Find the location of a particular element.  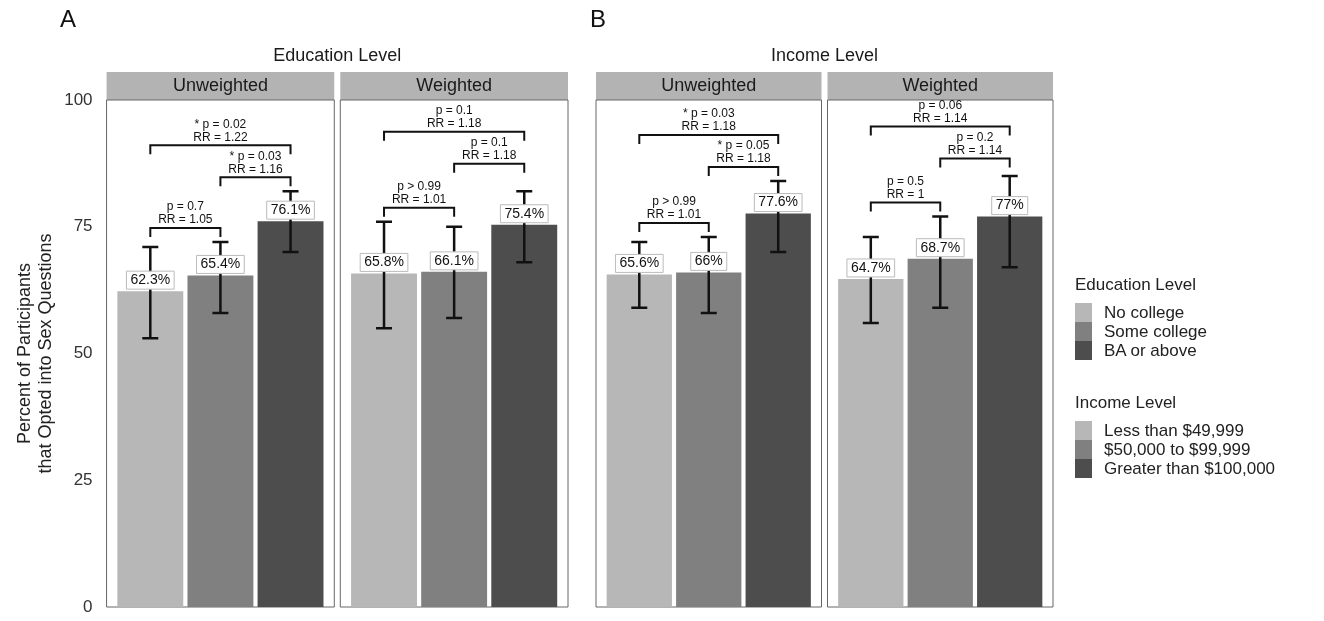

data-label: 65.4% is located at coordinates (220, 263).